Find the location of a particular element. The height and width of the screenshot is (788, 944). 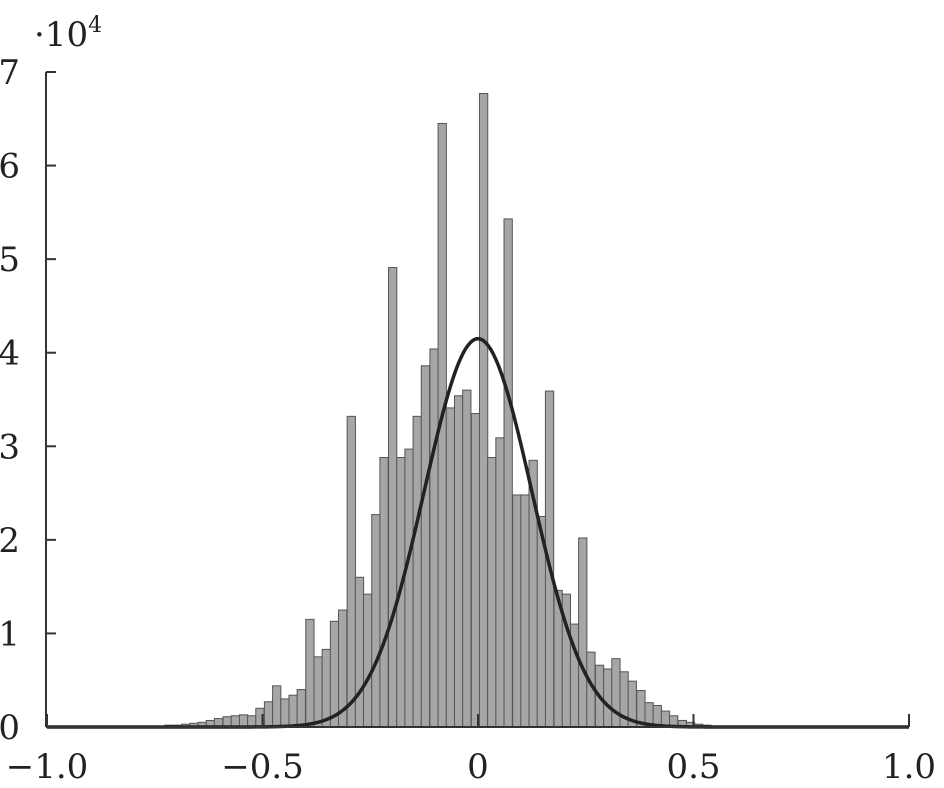

y-tick-label: 4 is located at coordinates (10, 354).